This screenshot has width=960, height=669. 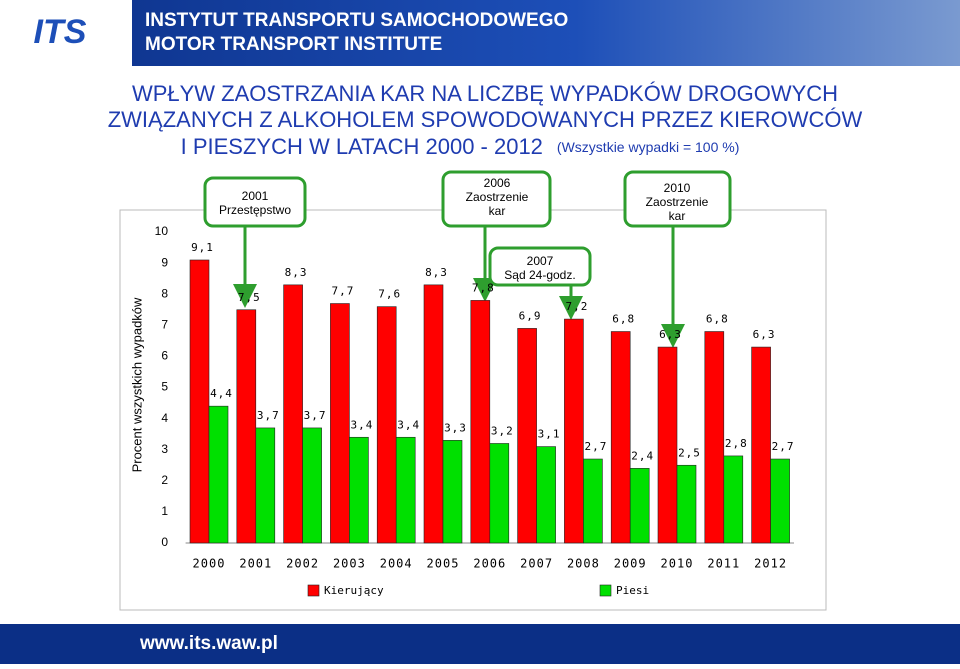 I want to click on annotation-text: 2001, so click(x=255, y=196).